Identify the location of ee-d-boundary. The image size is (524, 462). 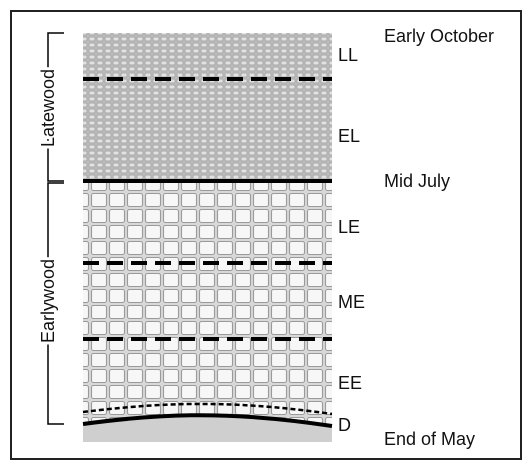
(207, 409).